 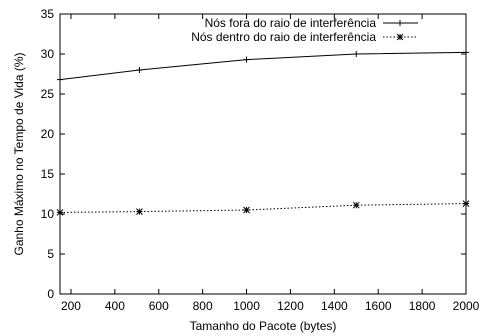 What do you see at coordinates (48, 174) in the screenshot?
I see `y-tick-label-3: 15` at bounding box center [48, 174].